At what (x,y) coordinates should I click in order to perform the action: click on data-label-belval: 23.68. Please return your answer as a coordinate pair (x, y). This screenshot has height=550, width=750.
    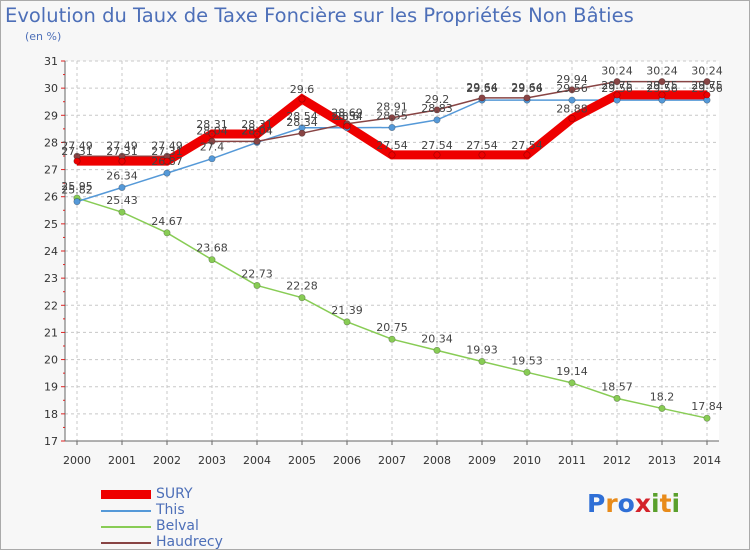
    Looking at the image, I should click on (212, 248).